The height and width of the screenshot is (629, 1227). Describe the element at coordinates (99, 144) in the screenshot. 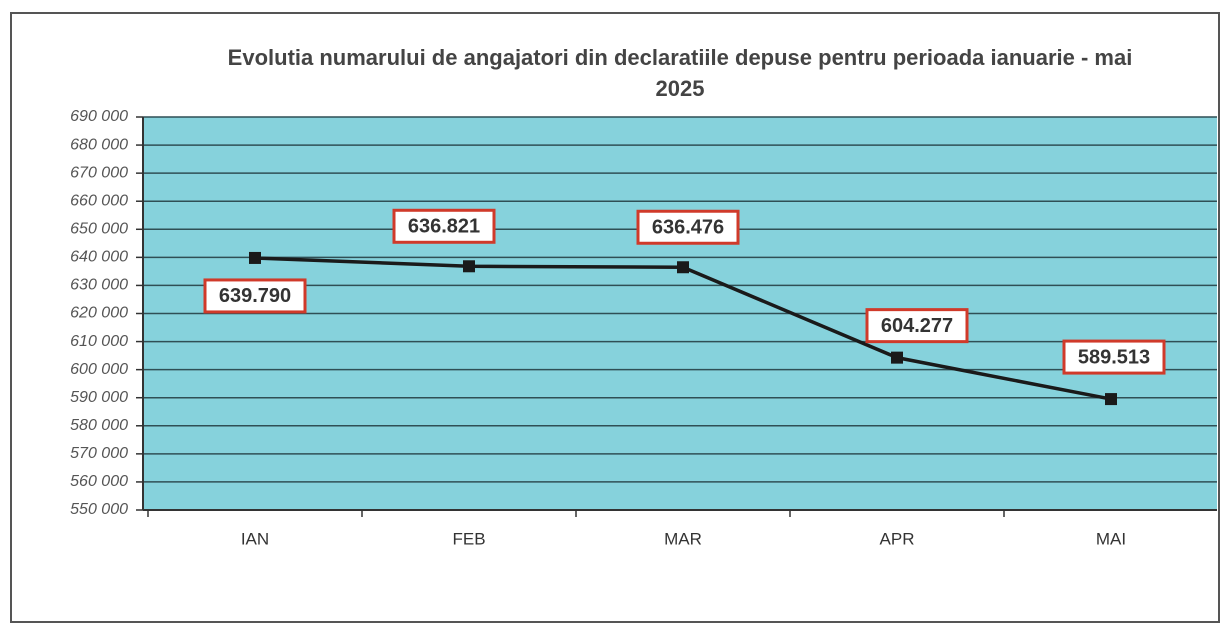

I see `y-tick-label: 680 000` at that location.